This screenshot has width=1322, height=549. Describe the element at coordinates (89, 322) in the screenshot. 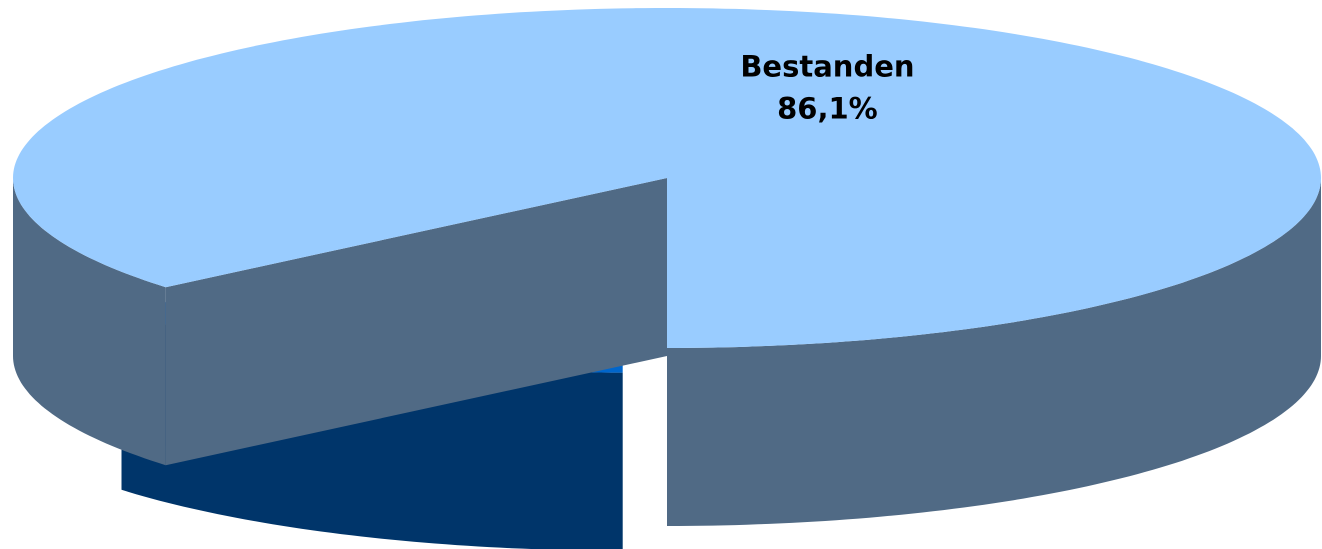

I see `slice-wall` at that location.